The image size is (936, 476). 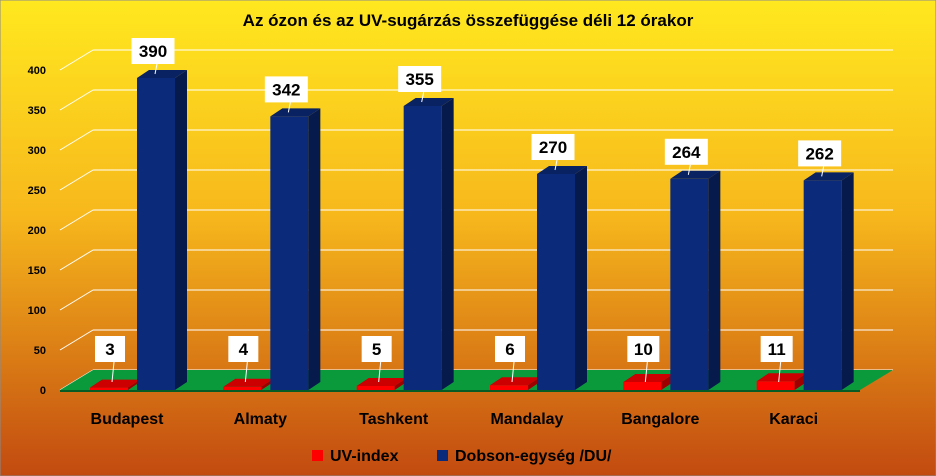 I want to click on data-label: 4, so click(x=244, y=349).